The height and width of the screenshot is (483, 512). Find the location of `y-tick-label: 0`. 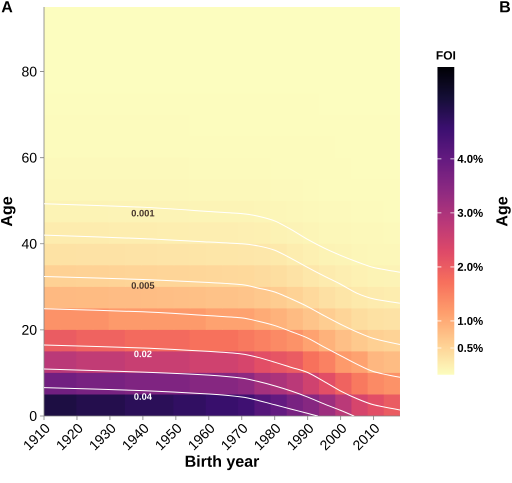

y-tick-label: 0 is located at coordinates (33, 416).